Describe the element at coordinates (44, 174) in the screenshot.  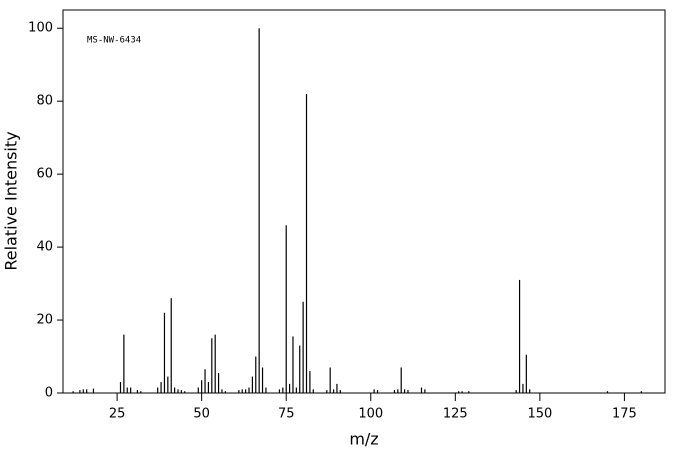
I see `y-tick-label: 60` at that location.